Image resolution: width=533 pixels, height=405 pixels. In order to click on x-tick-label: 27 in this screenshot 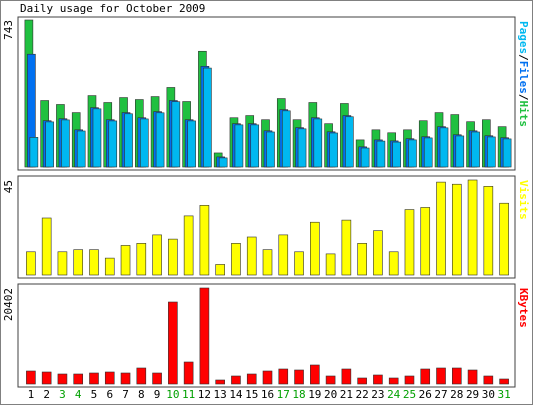, I will do `click(440, 394)`.